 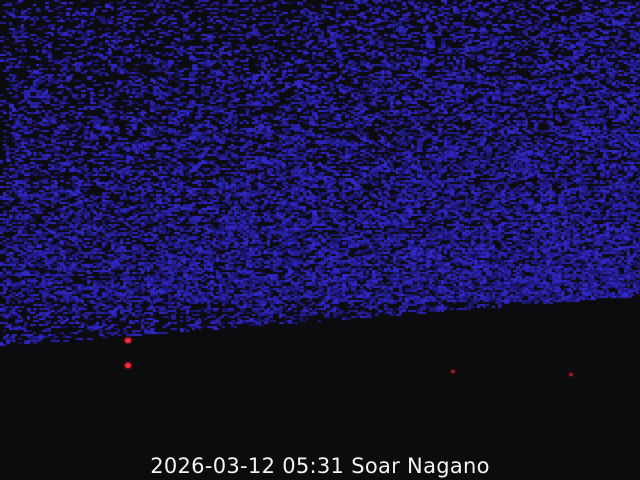 I want to click on timestamp-caption: 2026-03-12 05:31 Soar Nagano, so click(x=320, y=466).